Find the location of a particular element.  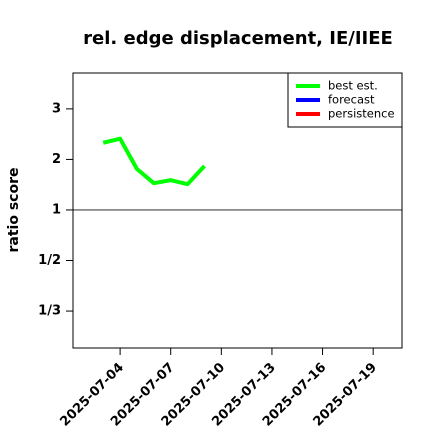

legend-label: forecast is located at coordinates (351, 100).